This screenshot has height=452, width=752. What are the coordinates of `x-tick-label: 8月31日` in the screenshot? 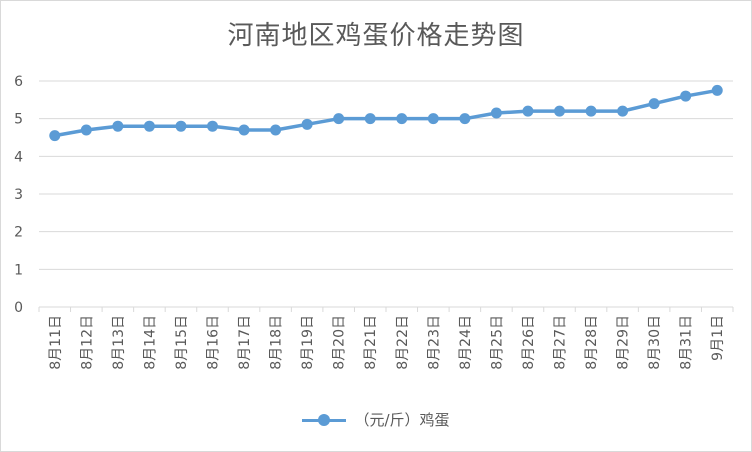 It's located at (687, 342).